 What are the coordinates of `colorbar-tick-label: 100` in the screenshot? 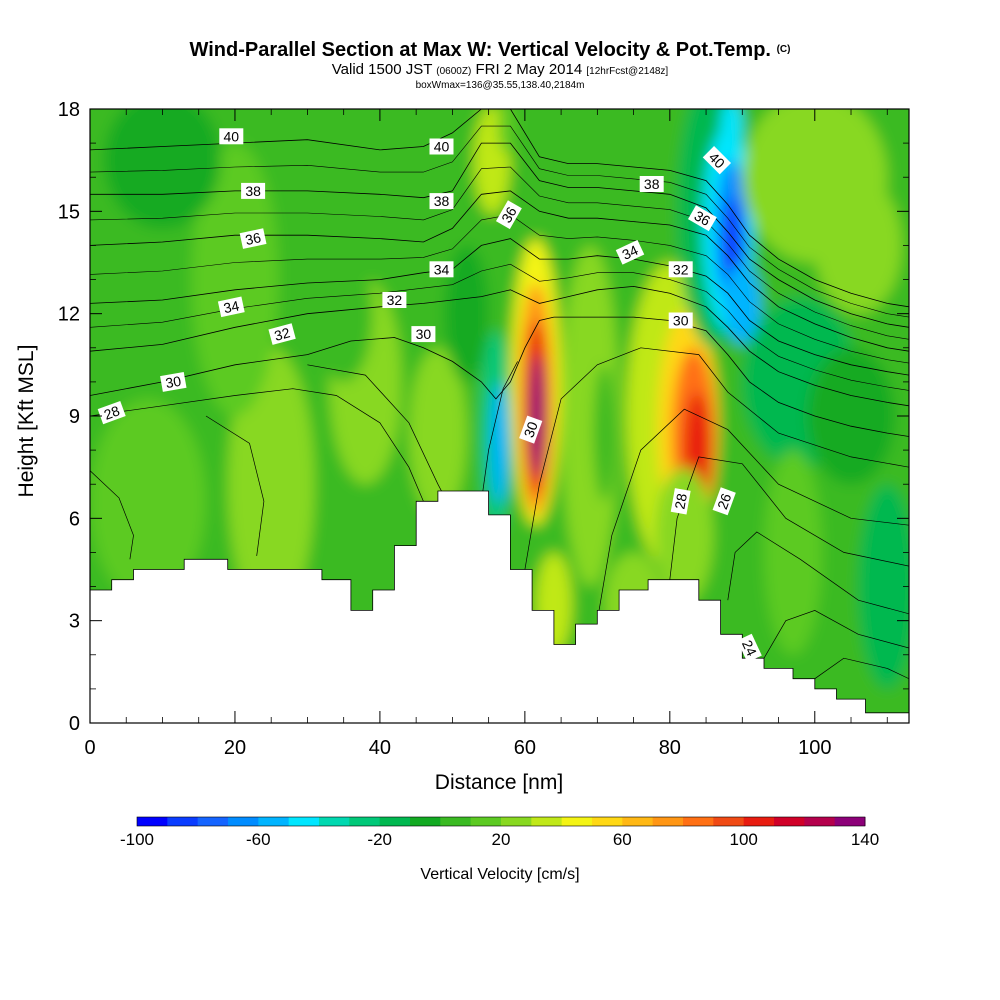 It's located at (744, 839).